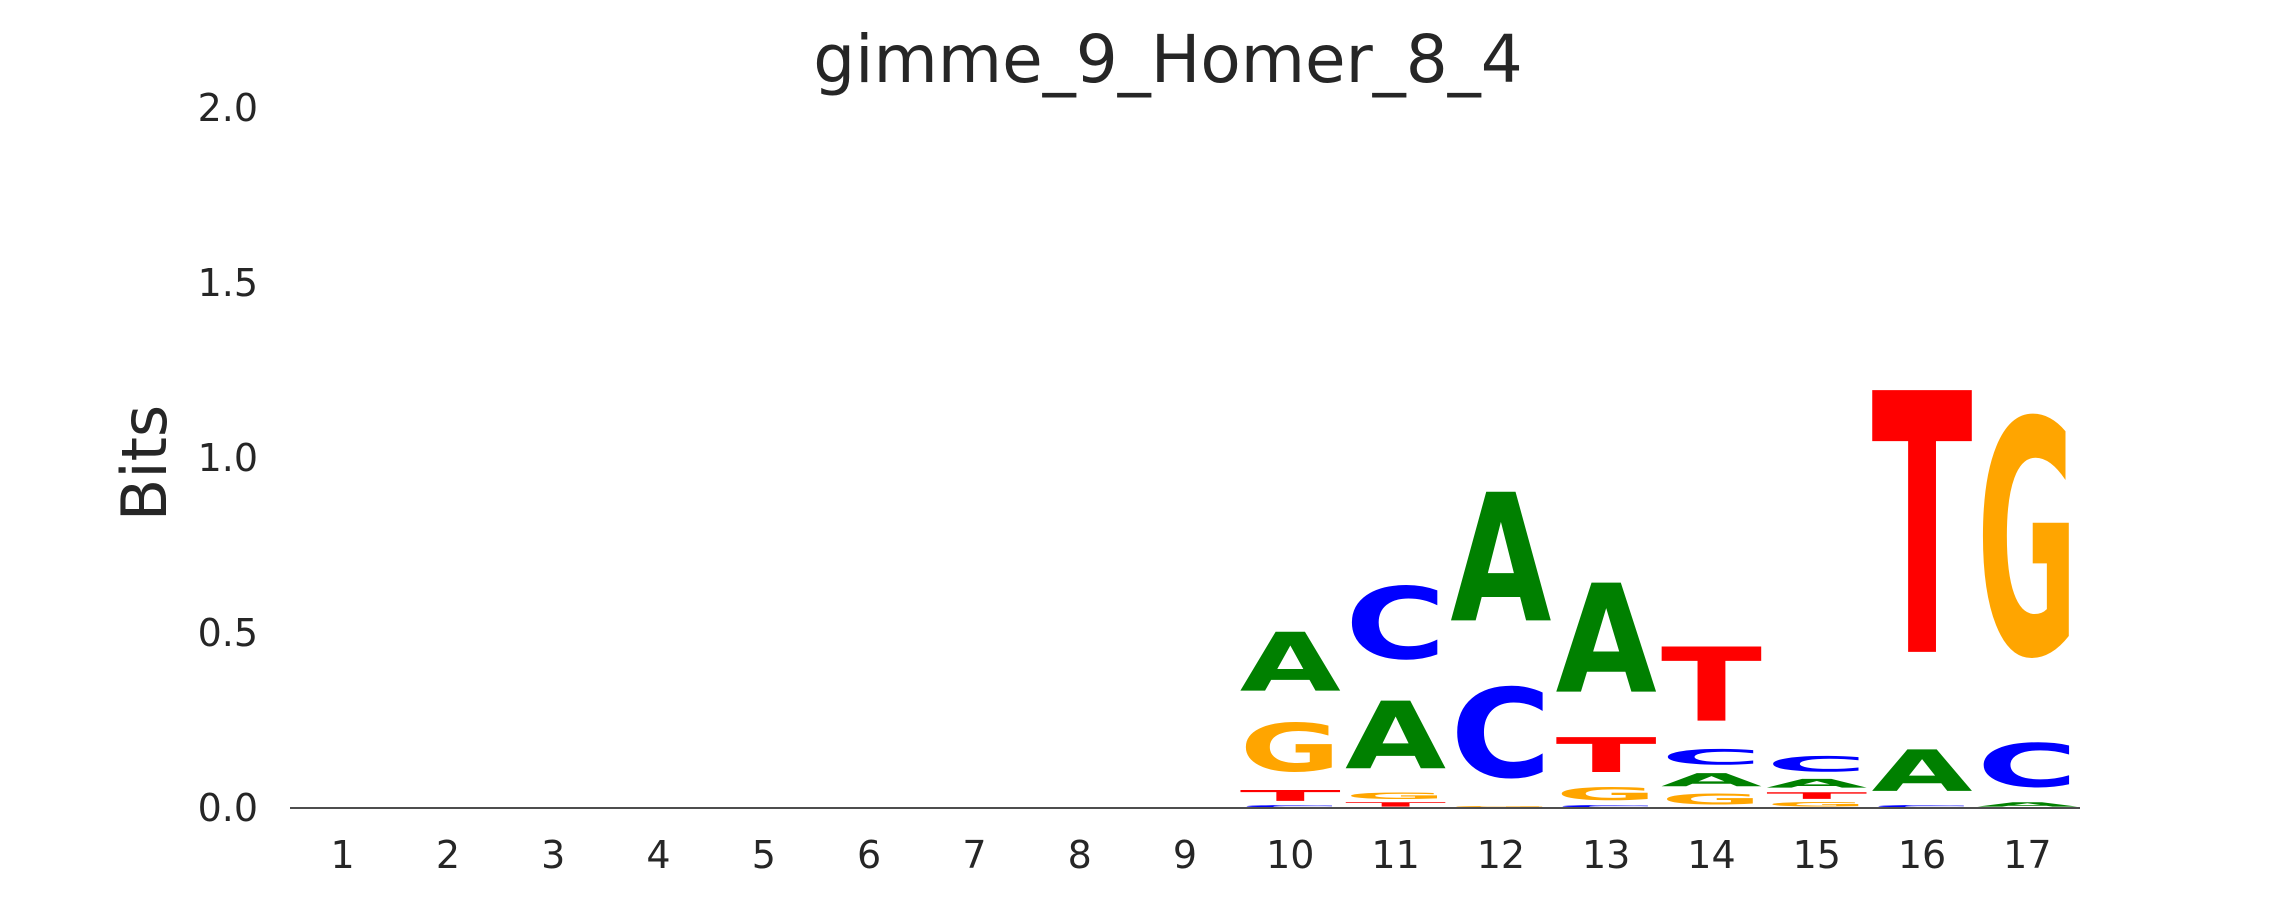 This screenshot has width=2295, height=900. Describe the element at coordinates (1080, 855) in the screenshot. I see `x-tick-label: 8` at that location.